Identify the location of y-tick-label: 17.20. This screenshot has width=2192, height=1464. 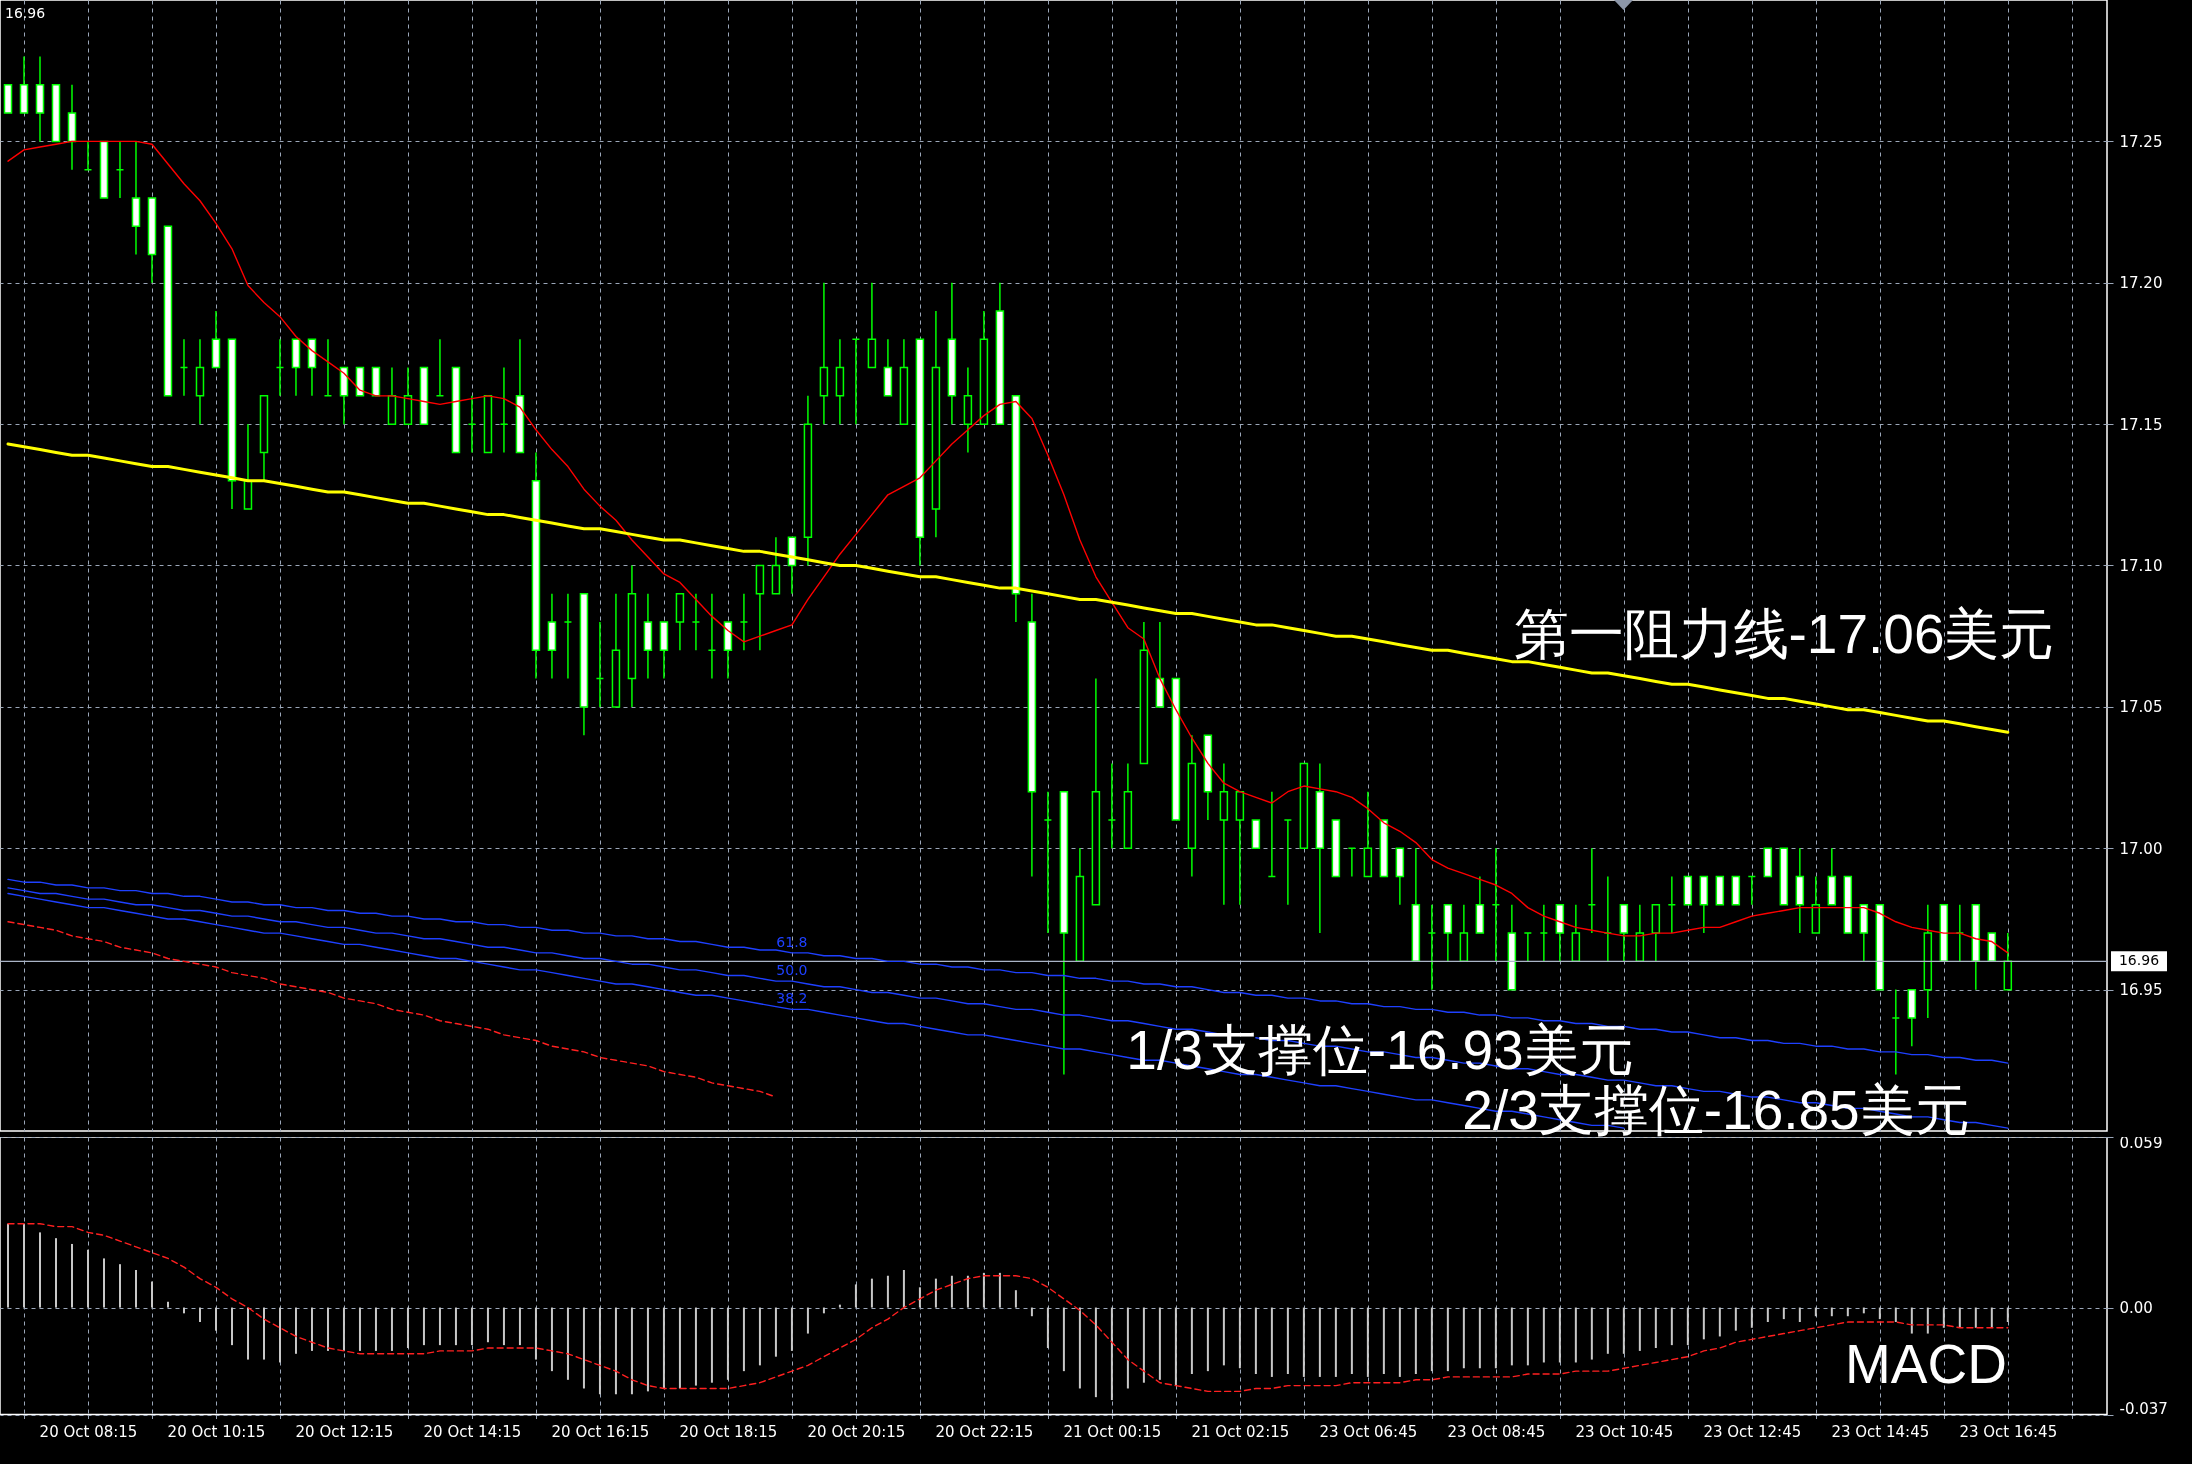
(2141, 283).